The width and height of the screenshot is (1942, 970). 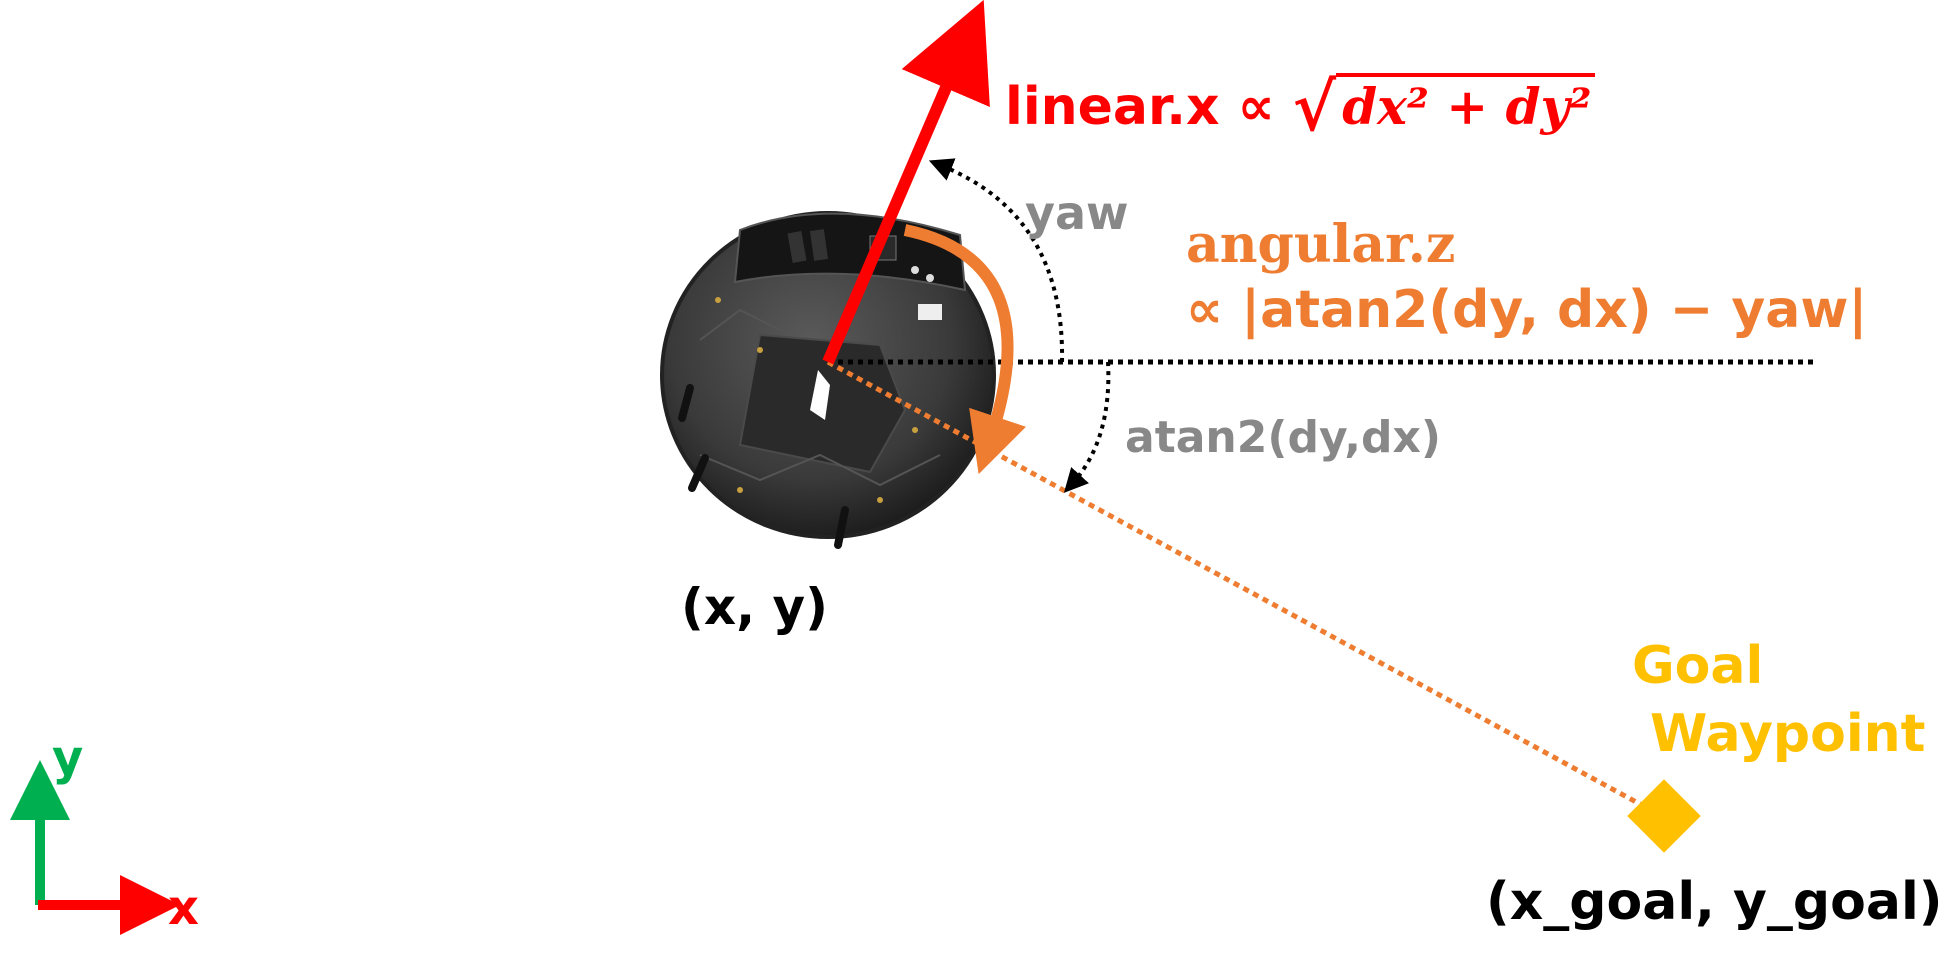 I want to click on goal-waypoint-marker-icon, so click(x=1664, y=816).